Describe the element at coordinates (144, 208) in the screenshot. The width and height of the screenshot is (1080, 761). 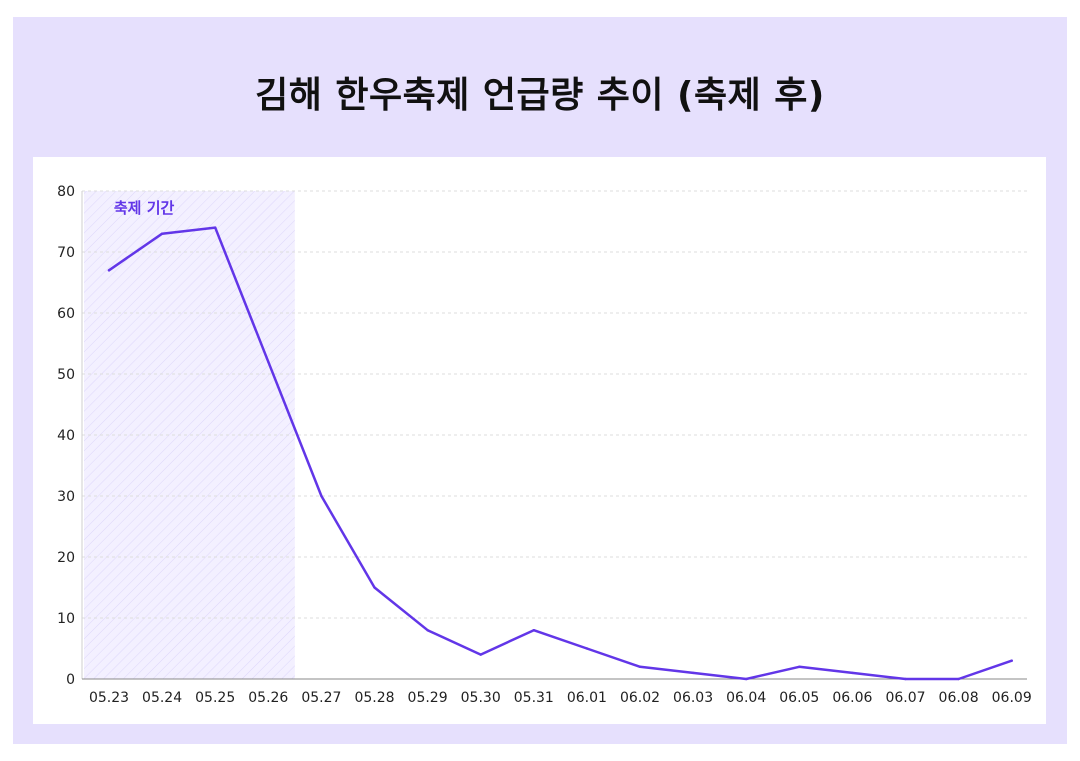
I see `festival-period-label: 축제 기간` at that location.